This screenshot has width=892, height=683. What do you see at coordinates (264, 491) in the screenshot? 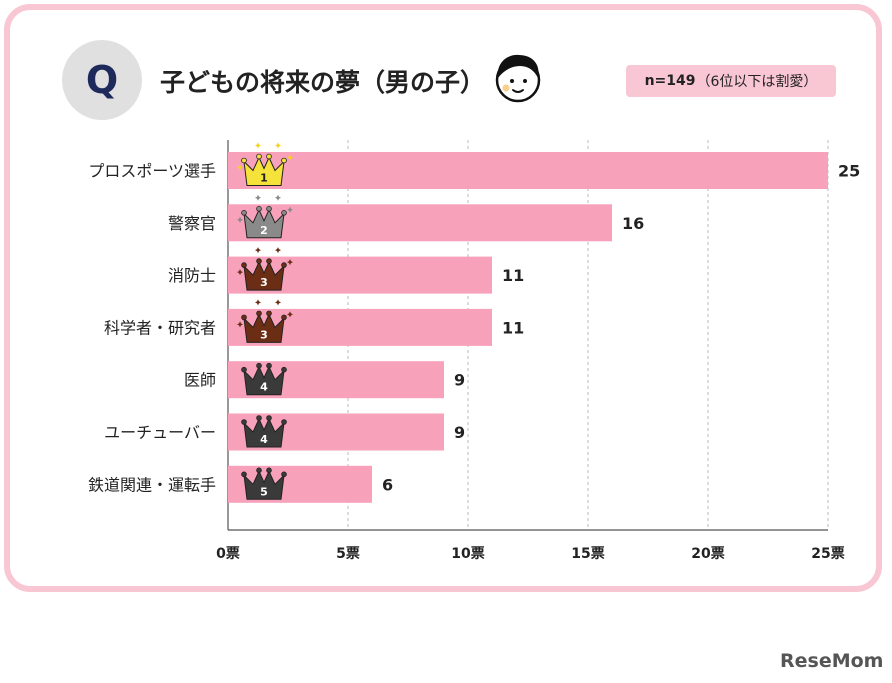
I see `rank-number: 5` at bounding box center [264, 491].